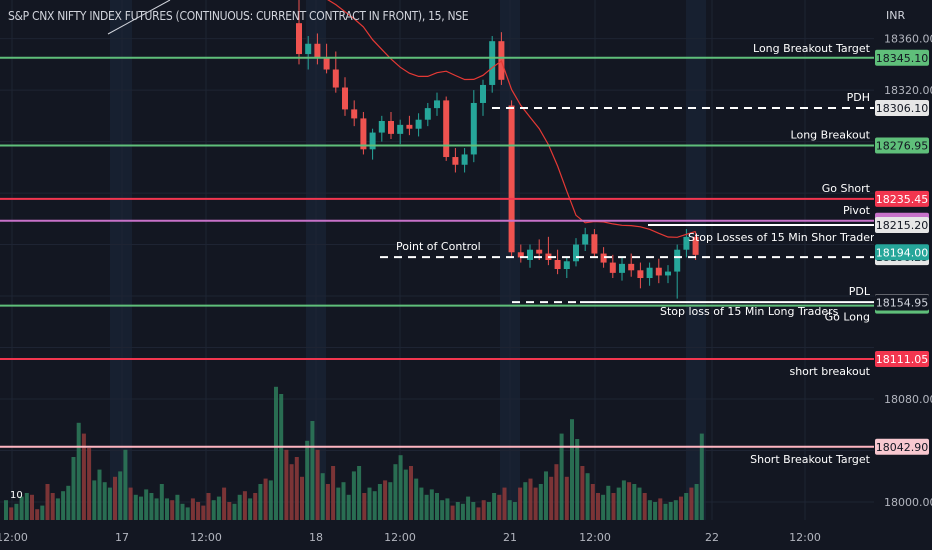 The image size is (932, 550). Describe the element at coordinates (810, 459) in the screenshot. I see `level-label-11: Short Breakout Target` at that location.